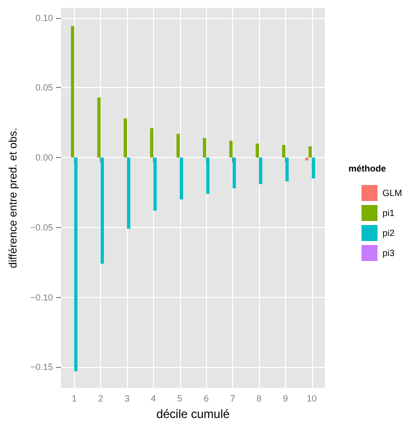 The height and width of the screenshot is (425, 413). Describe the element at coordinates (179, 399) in the screenshot. I see `x-tick-label: 5` at that location.